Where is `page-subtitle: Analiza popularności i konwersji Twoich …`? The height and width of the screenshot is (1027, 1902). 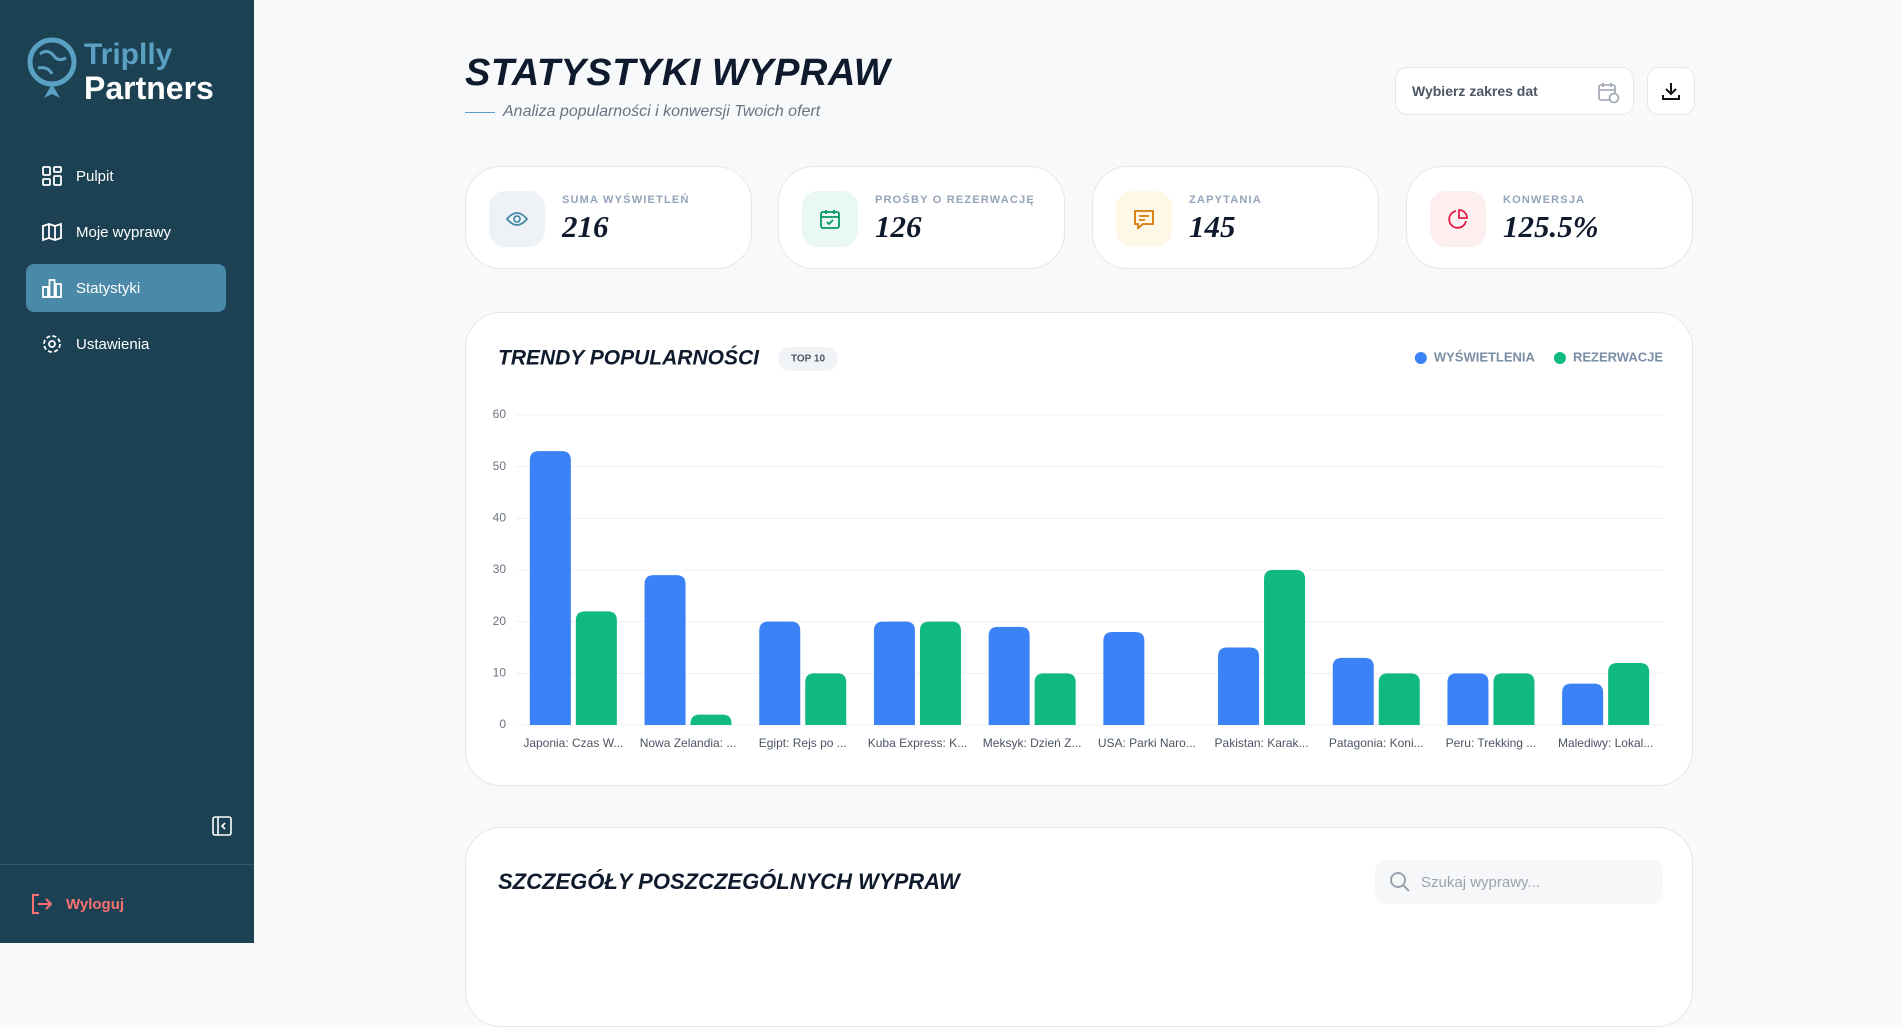
page-subtitle: Analiza popularności i konwersji Twoich … is located at coordinates (662, 111).